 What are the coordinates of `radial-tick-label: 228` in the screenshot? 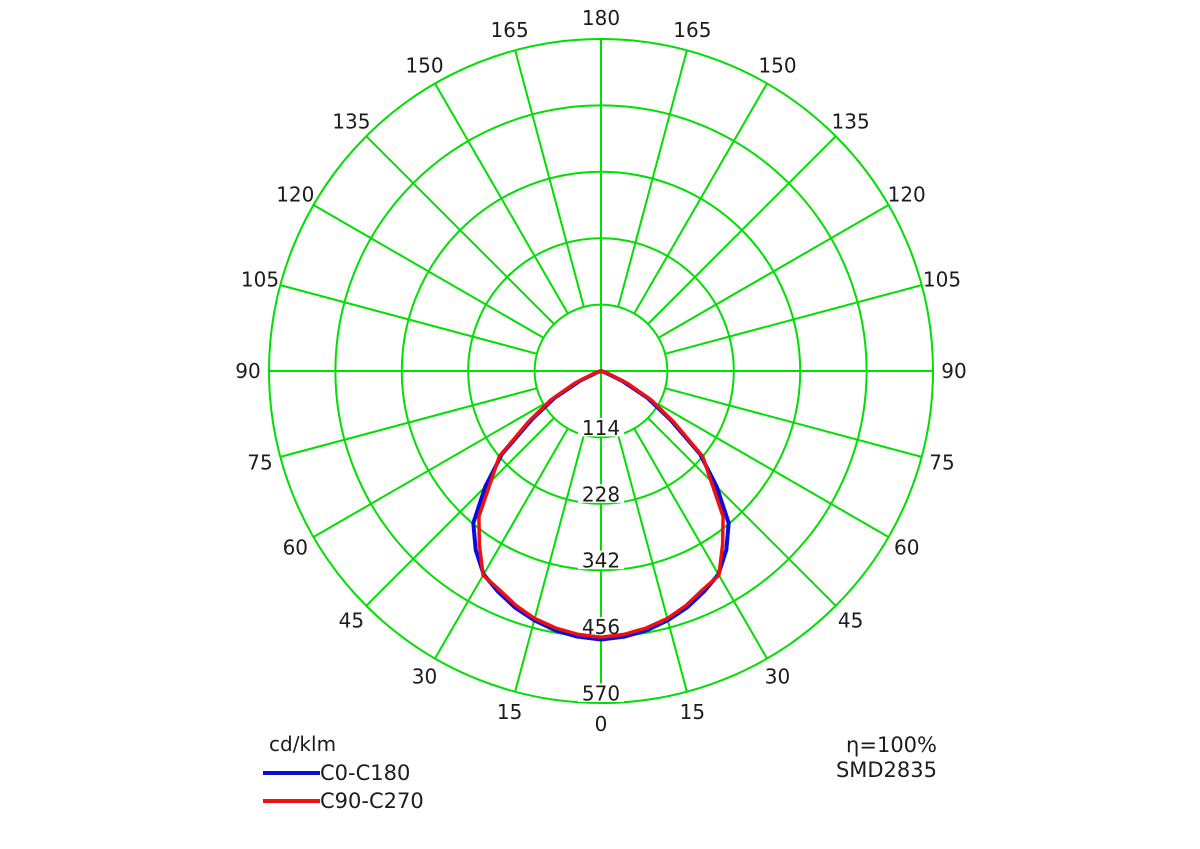 It's located at (601, 494).